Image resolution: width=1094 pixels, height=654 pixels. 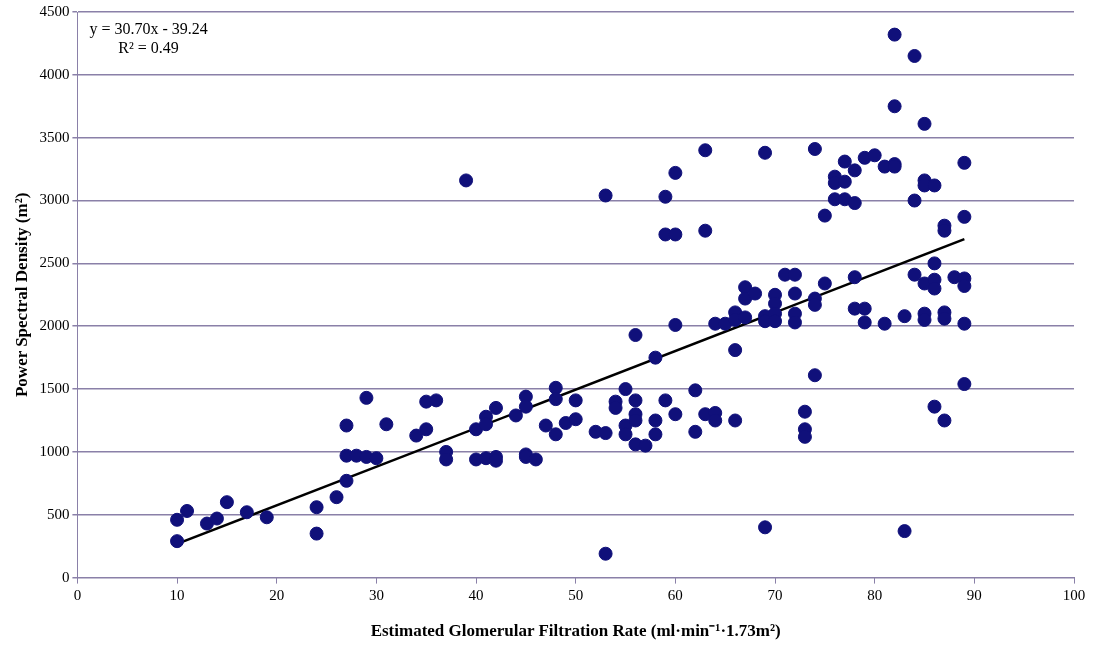 What do you see at coordinates (54, 450) in the screenshot?
I see `y-tick-label: 1000` at bounding box center [54, 450].